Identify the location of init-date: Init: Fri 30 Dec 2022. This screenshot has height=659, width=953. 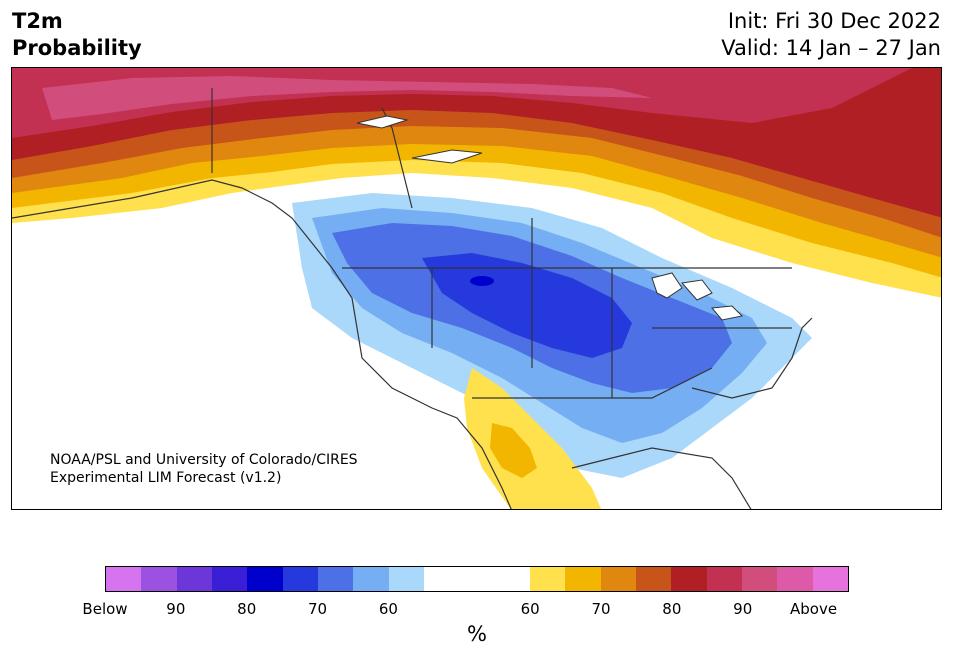
(834, 21).